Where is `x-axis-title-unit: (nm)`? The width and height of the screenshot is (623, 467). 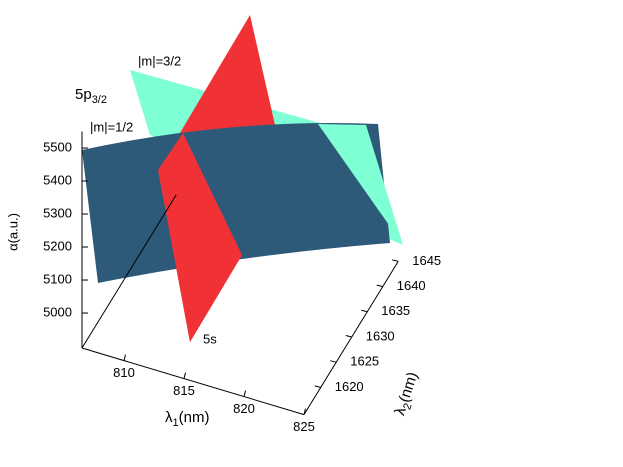
x-axis-title-unit: (nm) is located at coordinates (194, 417).